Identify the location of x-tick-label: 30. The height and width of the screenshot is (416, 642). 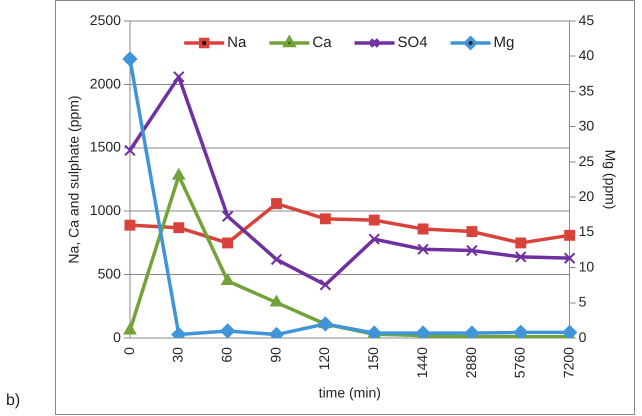
(178, 354).